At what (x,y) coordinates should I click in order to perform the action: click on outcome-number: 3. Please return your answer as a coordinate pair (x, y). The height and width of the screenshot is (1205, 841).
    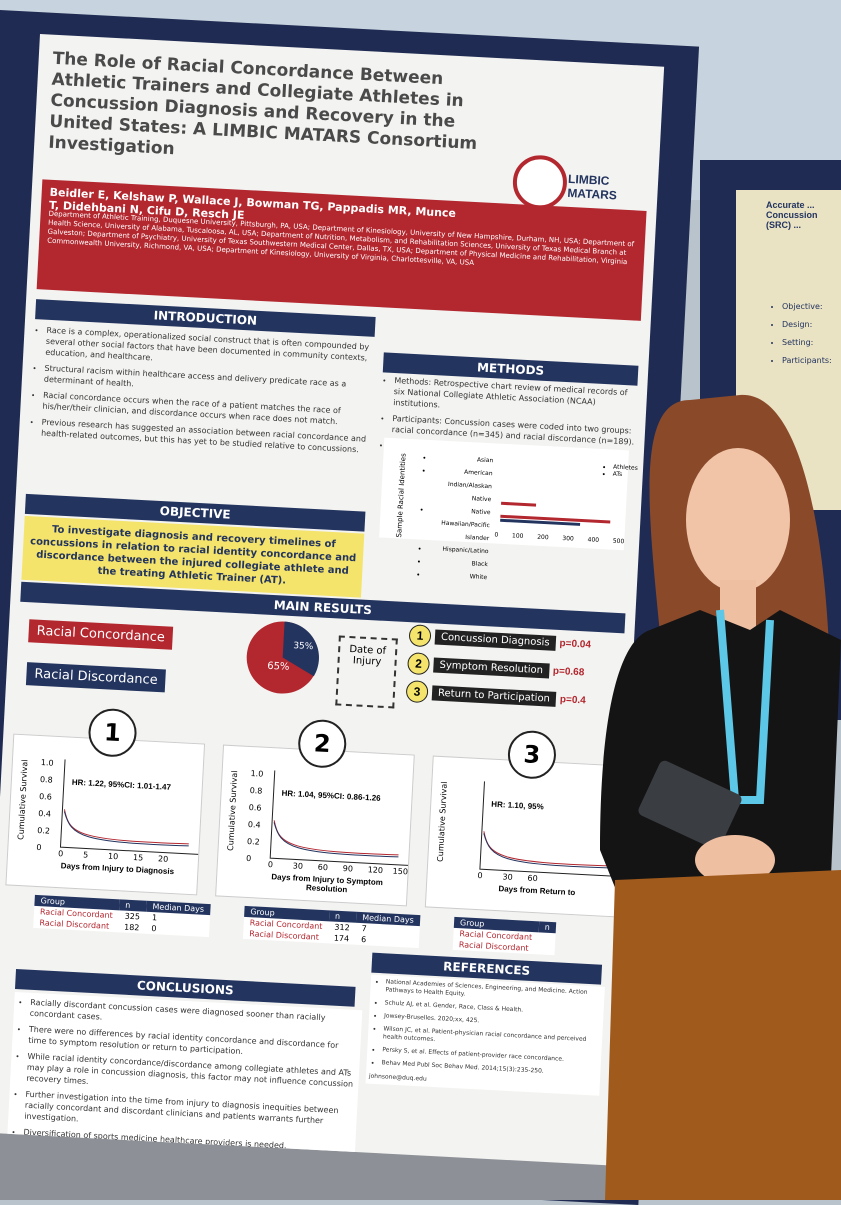
    Looking at the image, I should click on (417, 692).